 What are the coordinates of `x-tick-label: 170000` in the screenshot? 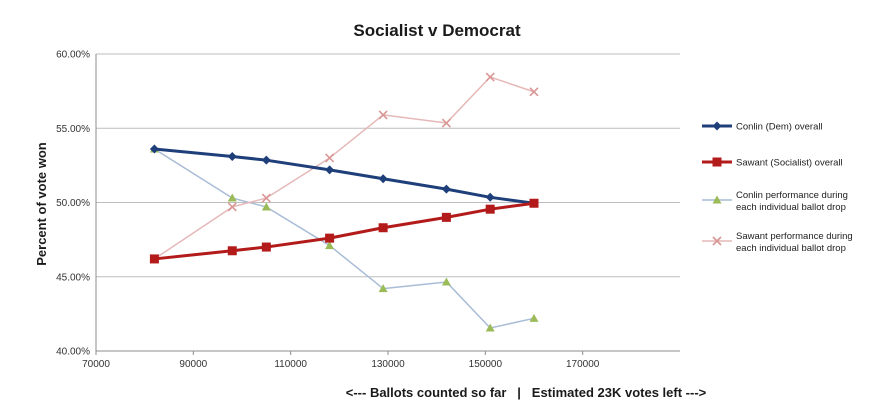 It's located at (583, 364).